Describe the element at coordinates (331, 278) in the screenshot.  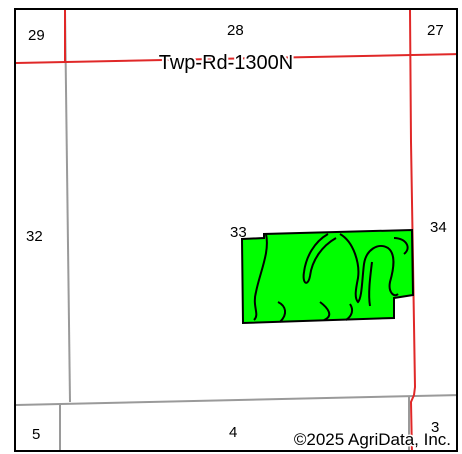
I see `field-contours` at that location.